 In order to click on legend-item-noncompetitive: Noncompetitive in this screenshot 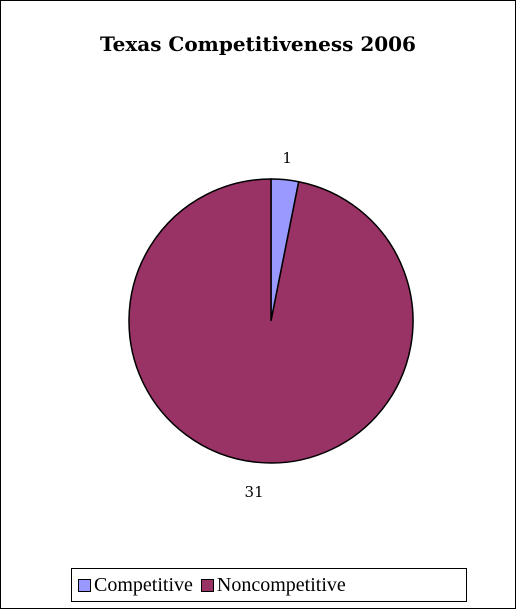, I will do `click(273, 585)`.